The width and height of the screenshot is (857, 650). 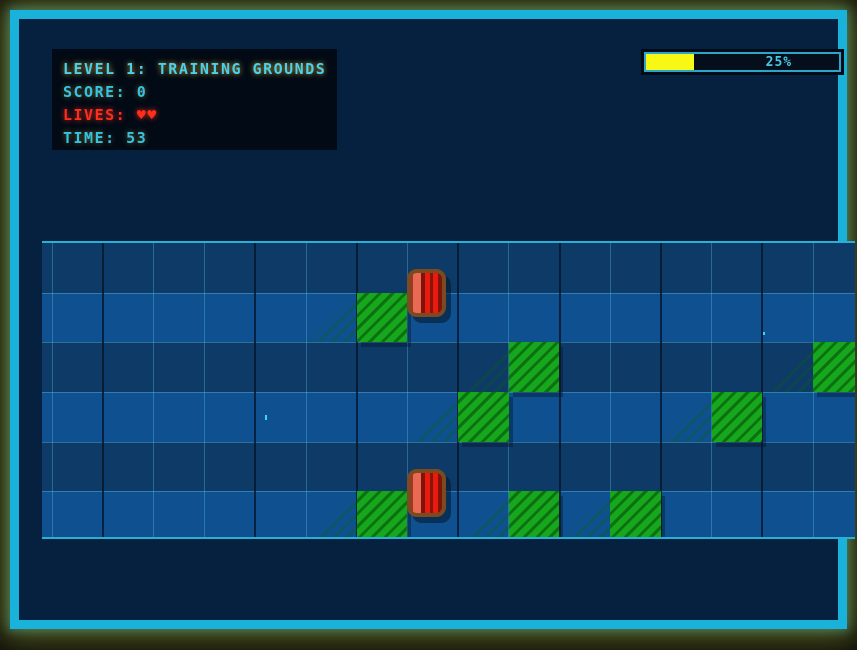 I want to click on hud-lives-text: LIVES: ♥♥, so click(x=110, y=115).